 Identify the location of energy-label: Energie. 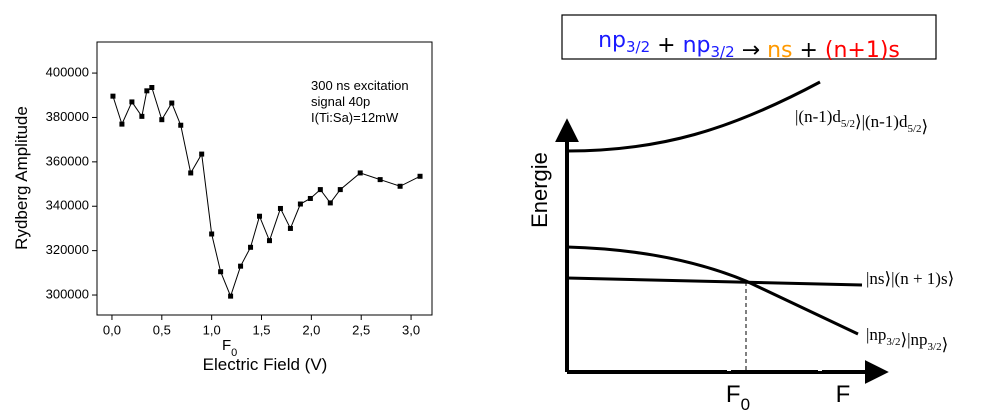
(539, 190).